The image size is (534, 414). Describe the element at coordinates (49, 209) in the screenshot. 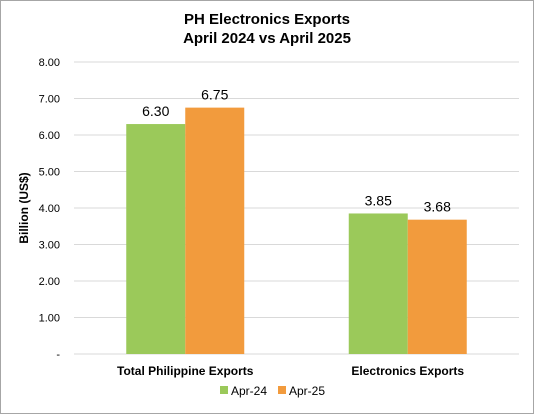

I see `y-tick-label: 4.00` at that location.